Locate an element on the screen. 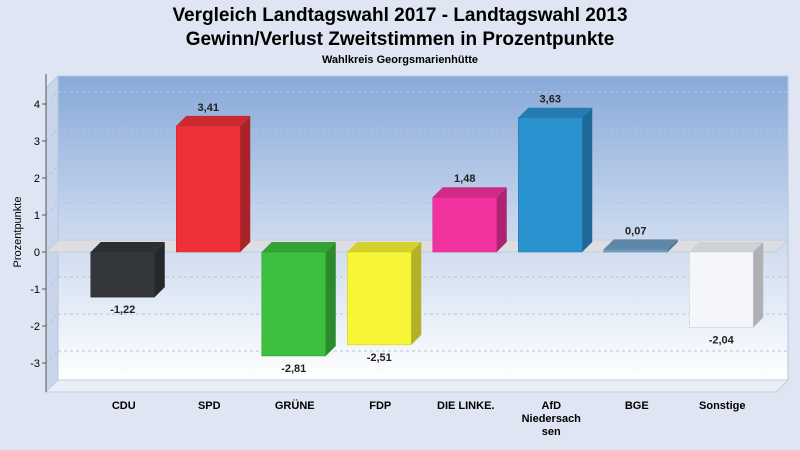  y-tick-label: 4 is located at coordinates (37, 105).